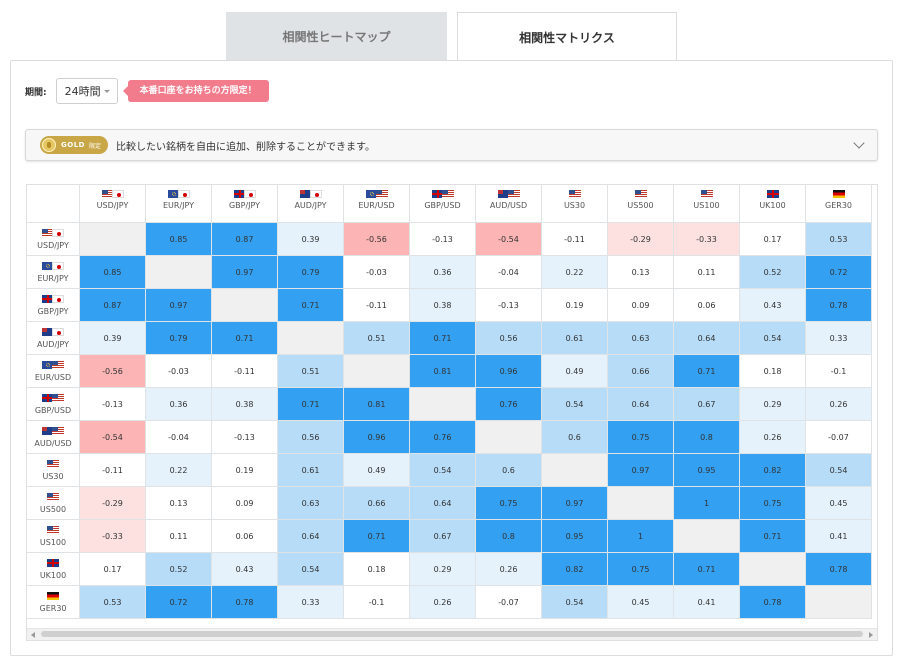 The width and height of the screenshot is (909, 667). What do you see at coordinates (859, 143) in the screenshot?
I see `chevron-down-icon` at bounding box center [859, 143].